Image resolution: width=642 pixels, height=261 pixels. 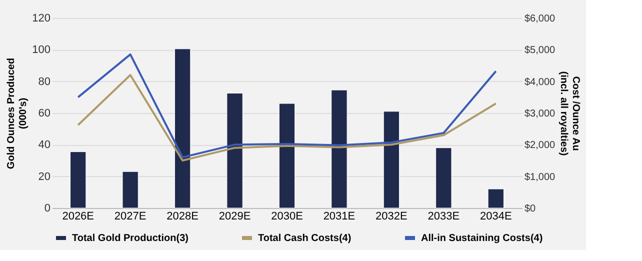 What do you see at coordinates (44, 145) in the screenshot?
I see `y-tick-label: 40` at bounding box center [44, 145].